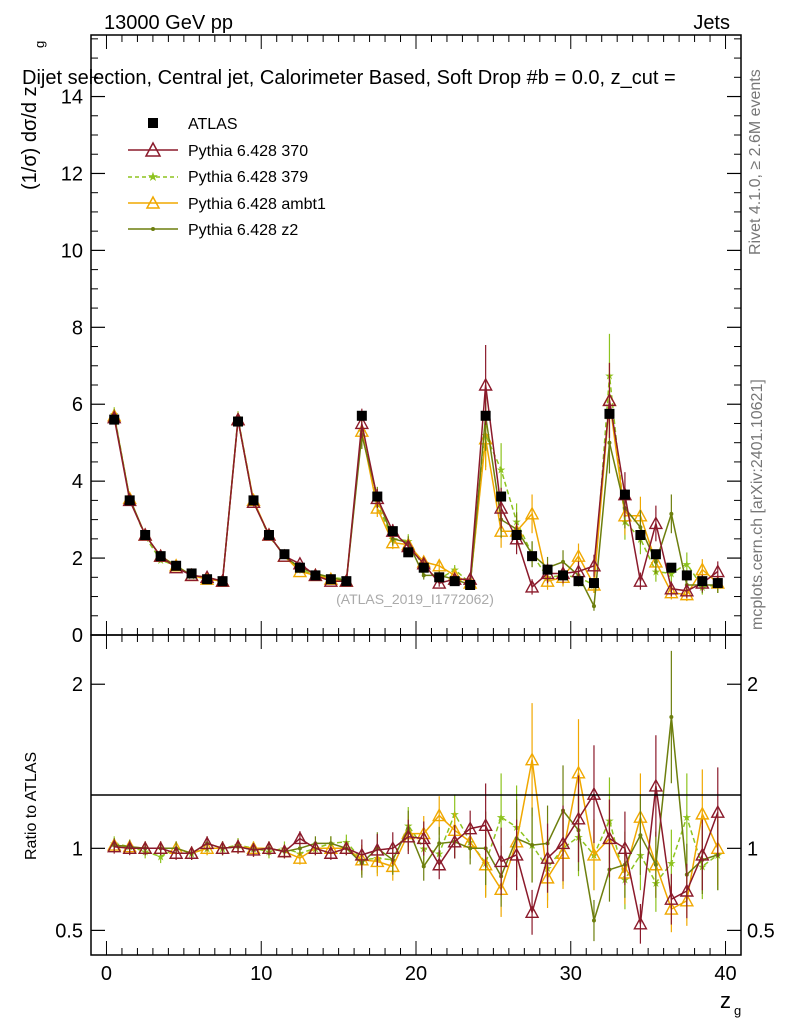  I want to click on y-tick-label: 8, so click(77, 328).